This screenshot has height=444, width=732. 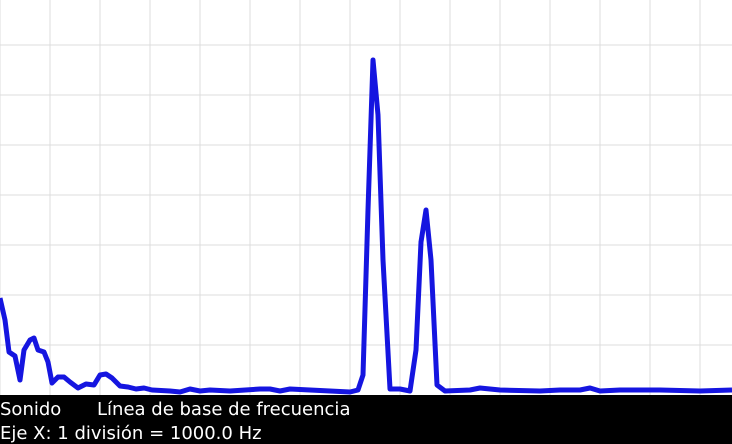 I want to click on tab: Sonido, so click(x=30, y=409).